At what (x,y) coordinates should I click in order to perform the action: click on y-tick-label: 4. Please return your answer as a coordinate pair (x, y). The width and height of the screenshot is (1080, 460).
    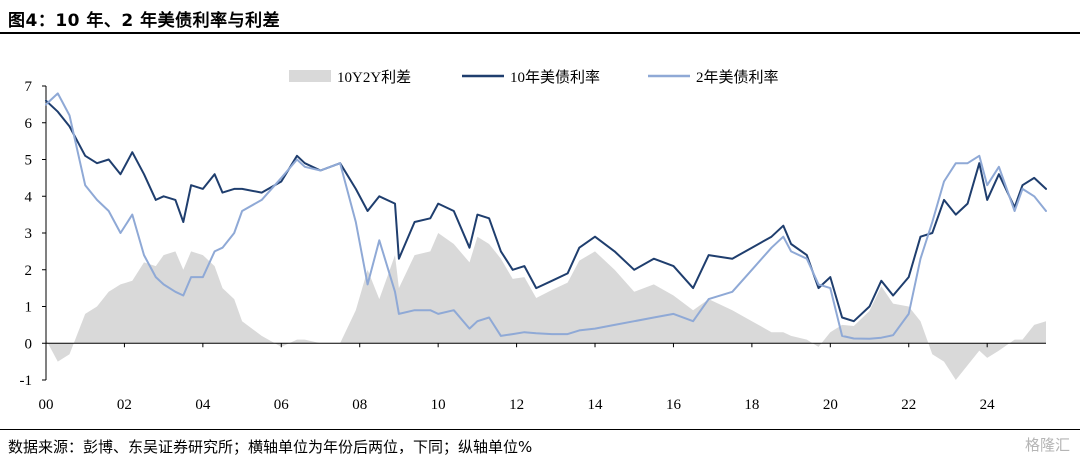
    Looking at the image, I should click on (29, 197).